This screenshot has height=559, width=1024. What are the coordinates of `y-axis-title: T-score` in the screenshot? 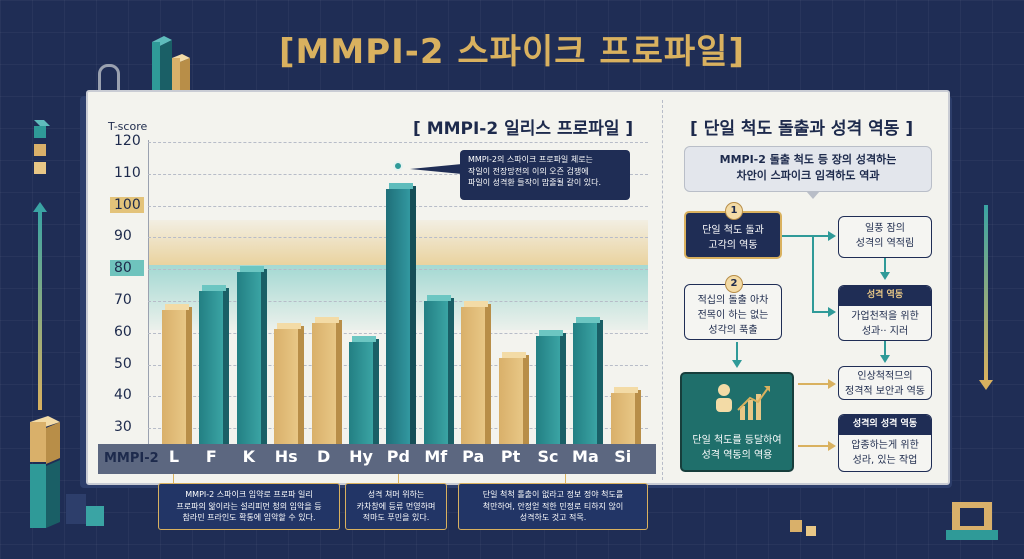 It's located at (128, 126).